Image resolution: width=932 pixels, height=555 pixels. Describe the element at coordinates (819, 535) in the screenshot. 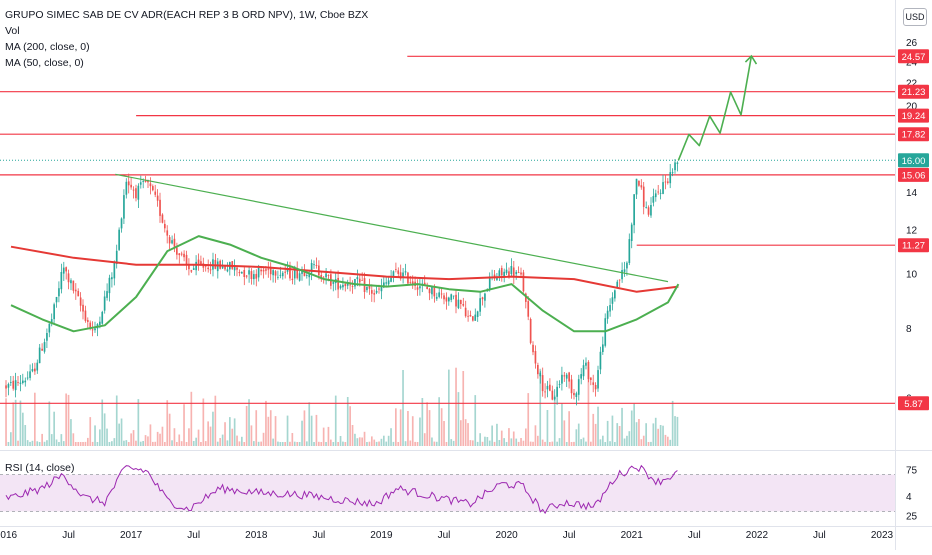

I see `x-tick-label-13: Jul` at that location.